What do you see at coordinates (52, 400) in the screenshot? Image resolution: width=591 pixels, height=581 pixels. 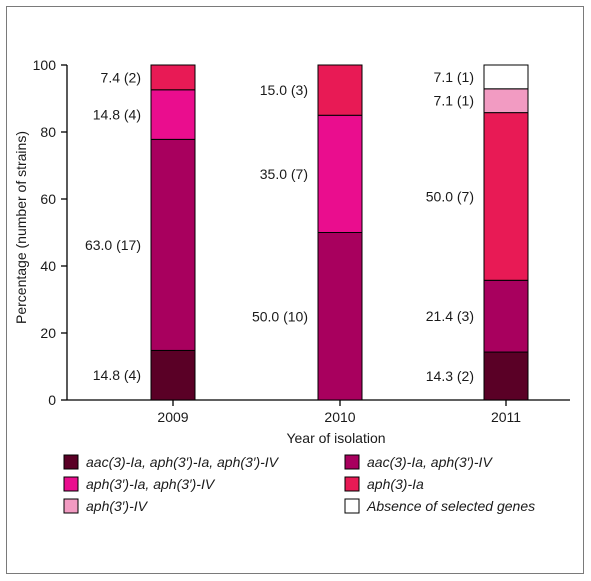 I see `y-tick-label: 0` at bounding box center [52, 400].